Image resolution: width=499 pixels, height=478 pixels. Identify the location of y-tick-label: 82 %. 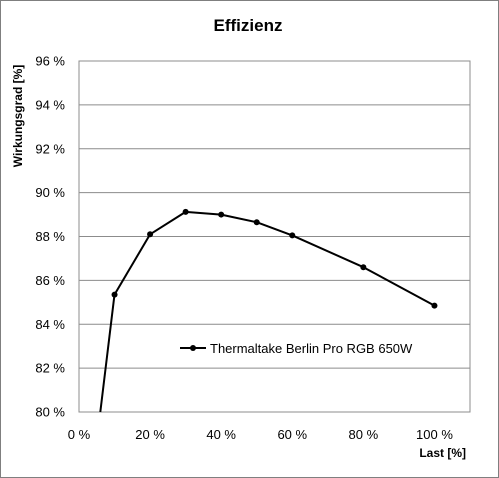
(50, 368).